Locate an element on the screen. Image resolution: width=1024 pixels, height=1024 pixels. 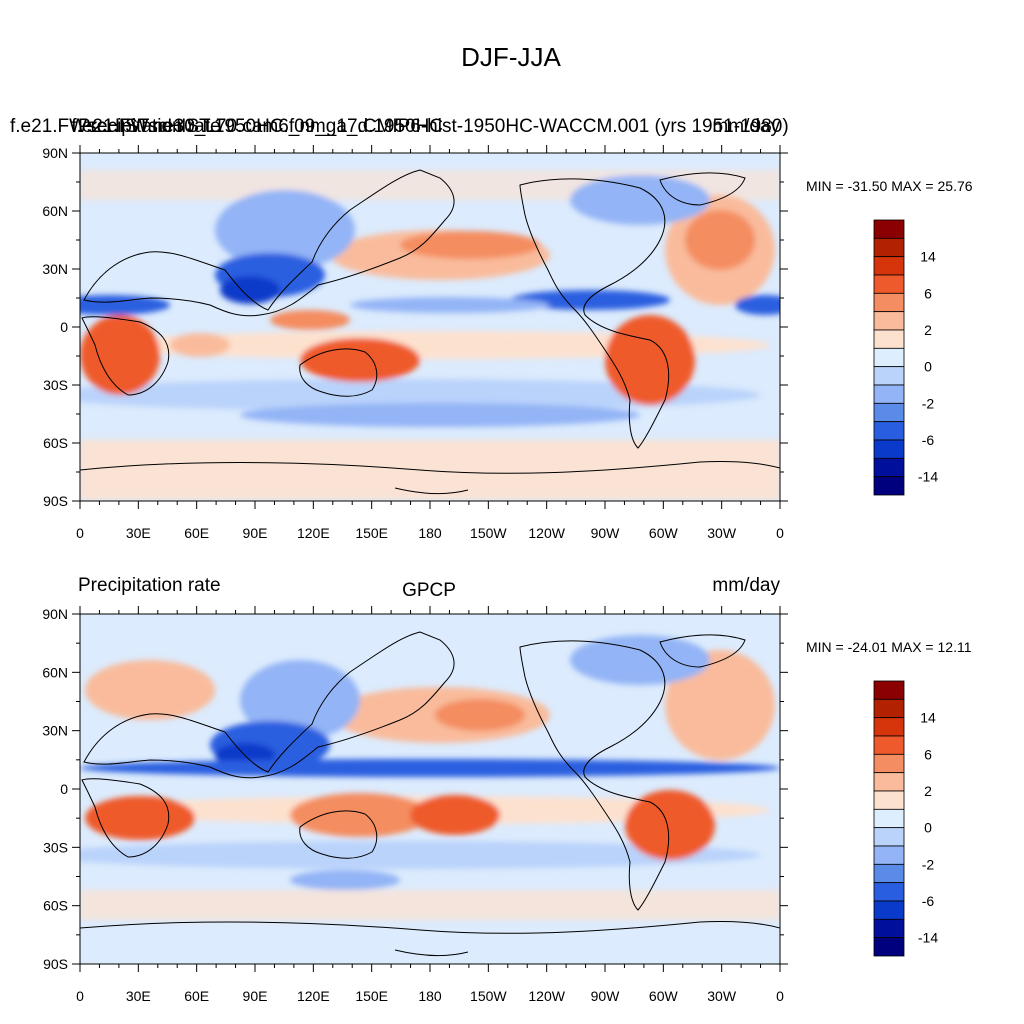
p1-lat-label-0: 90N is located at coordinates (55, 153).